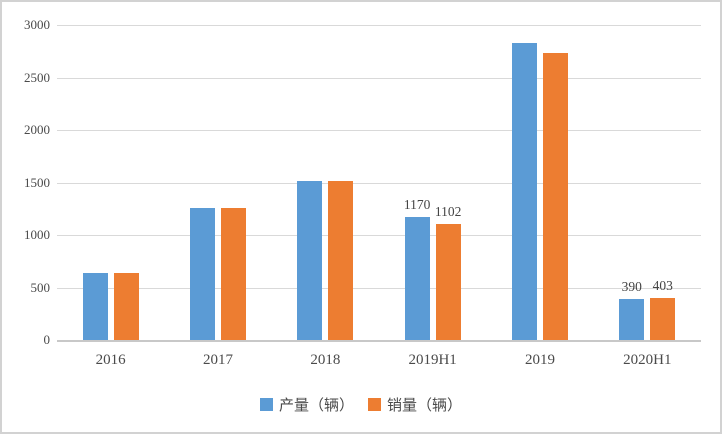  What do you see at coordinates (425, 406) in the screenshot?
I see `legend-label-sales: 销量（辆）` at bounding box center [425, 406].